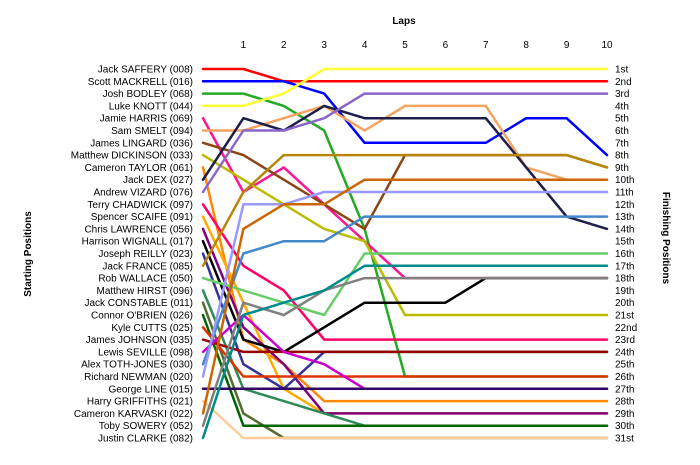  What do you see at coordinates (622, 119) in the screenshot?
I see `finishing-position-label: 5th` at bounding box center [622, 119].